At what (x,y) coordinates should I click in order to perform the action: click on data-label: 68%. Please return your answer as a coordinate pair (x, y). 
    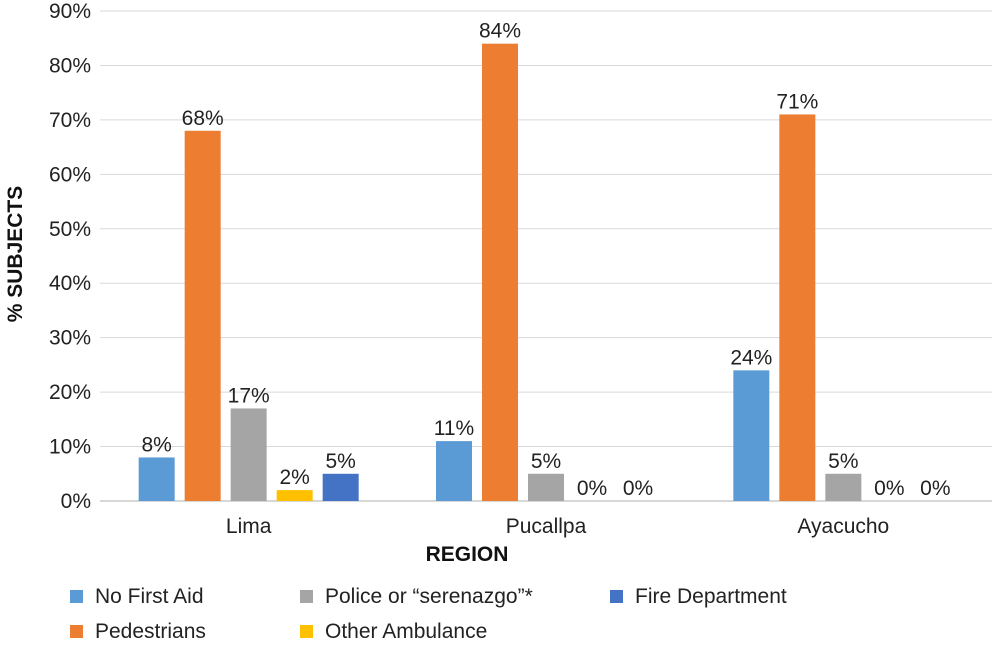
    Looking at the image, I should click on (203, 118).